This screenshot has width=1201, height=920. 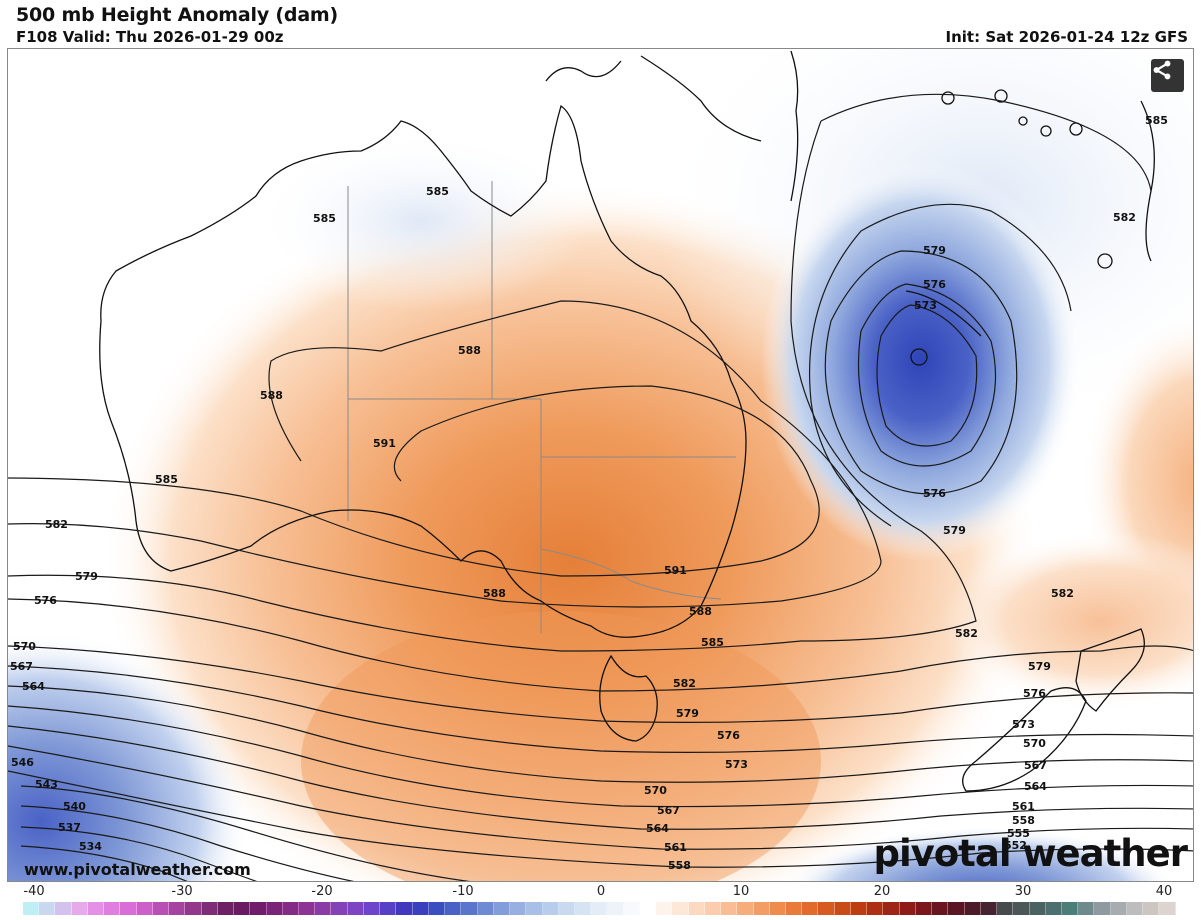 What do you see at coordinates (1167, 75) in the screenshot?
I see `share-button` at bounding box center [1167, 75].